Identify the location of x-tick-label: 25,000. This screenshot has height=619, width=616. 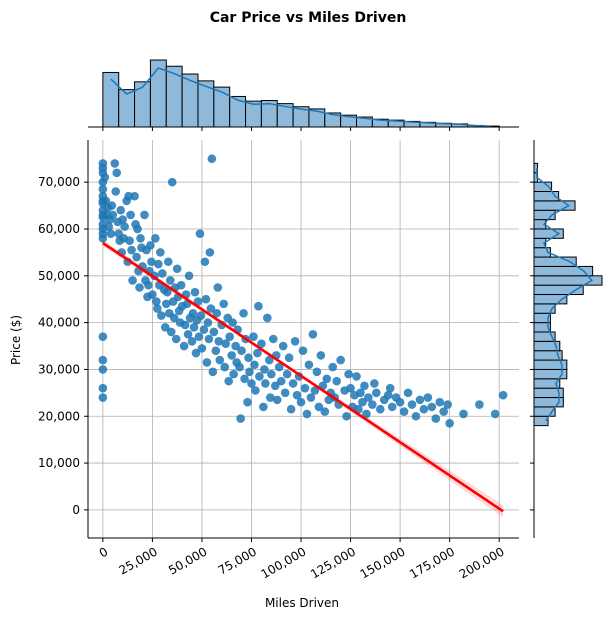
(138, 560).